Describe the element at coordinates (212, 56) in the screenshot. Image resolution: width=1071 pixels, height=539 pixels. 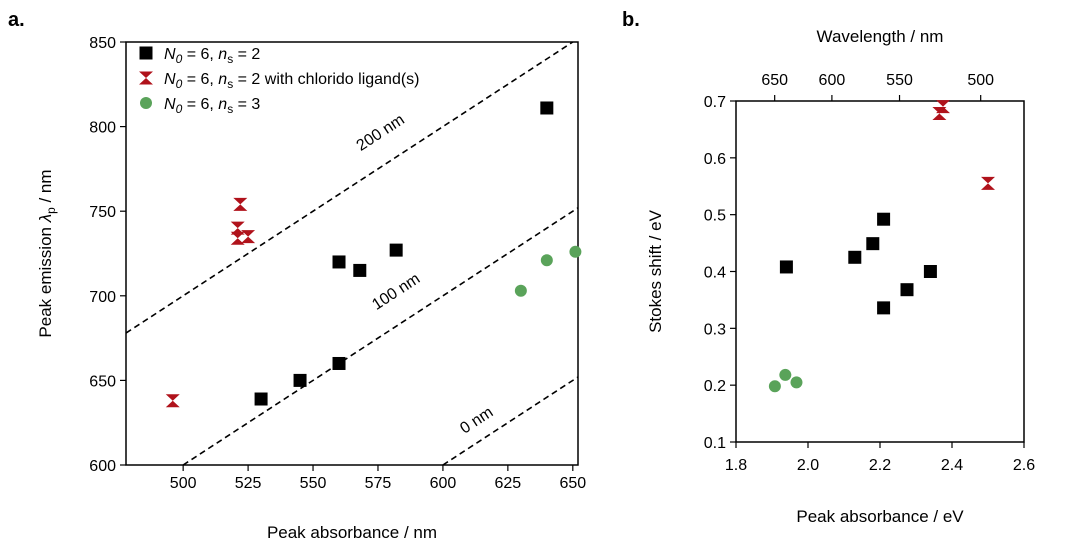
I see `legend-entry: N0 = 6, ns = 2` at that location.